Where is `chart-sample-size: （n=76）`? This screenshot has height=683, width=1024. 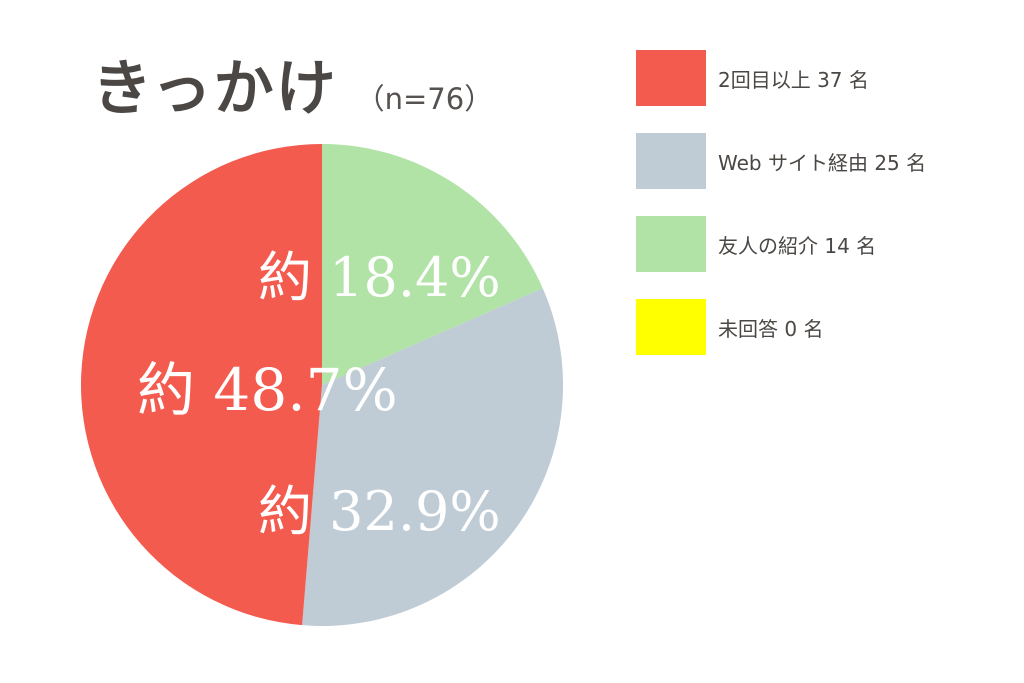 chart-sample-size: （n=76） is located at coordinates (424, 99).